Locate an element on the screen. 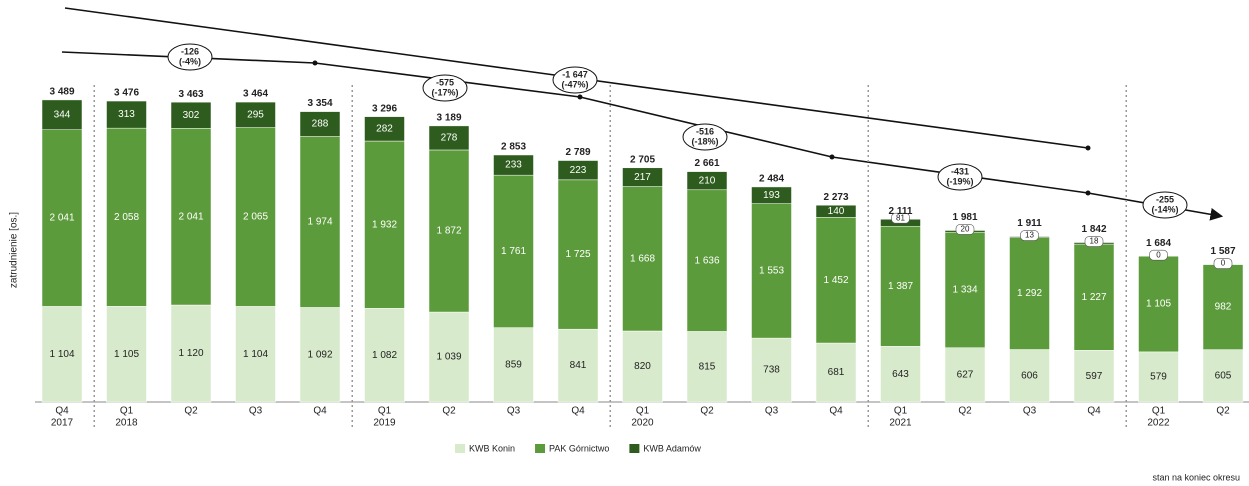 This screenshot has width=1249, height=486. value-label: 1 387 is located at coordinates (900, 286).